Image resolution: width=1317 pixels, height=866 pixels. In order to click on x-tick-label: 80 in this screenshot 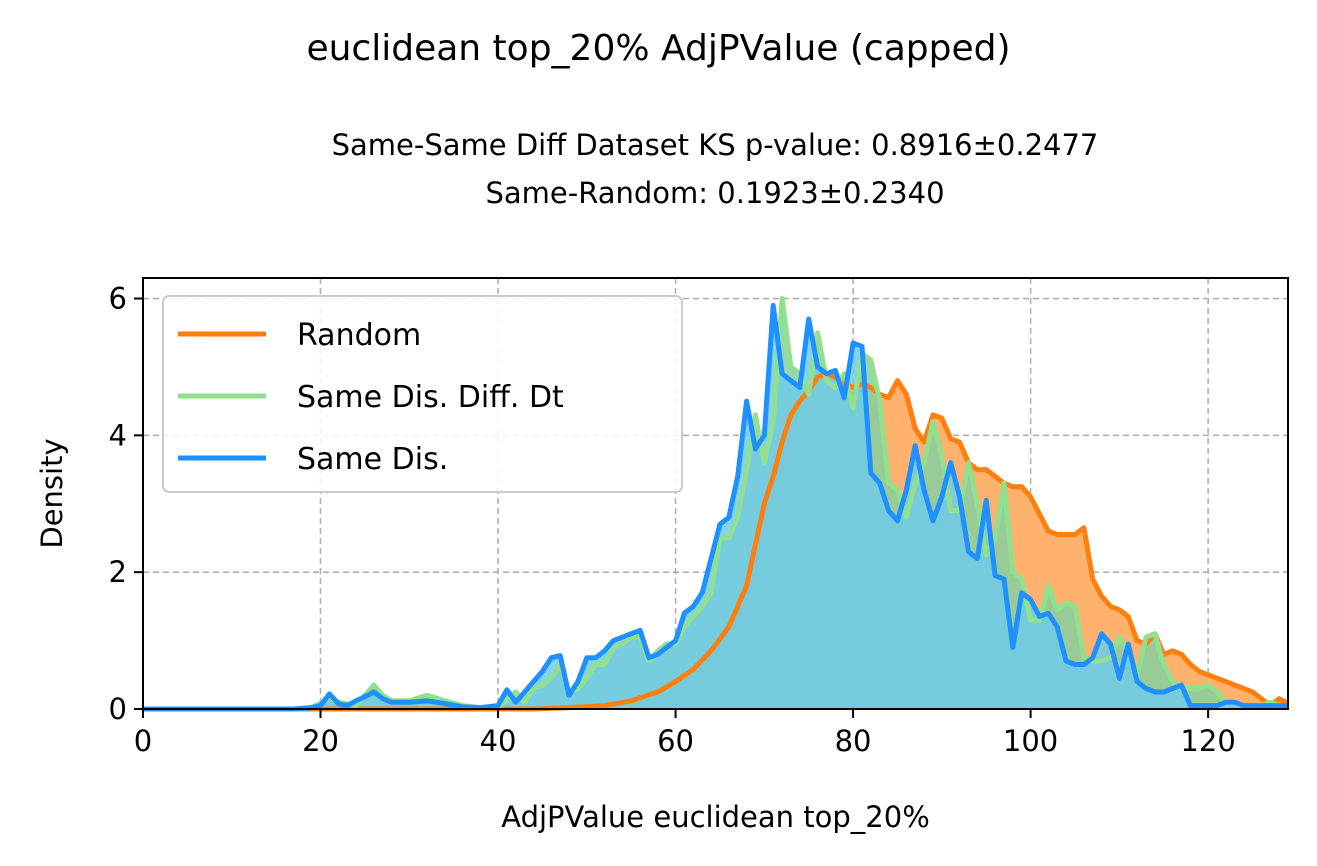, I will do `click(853, 741)`.